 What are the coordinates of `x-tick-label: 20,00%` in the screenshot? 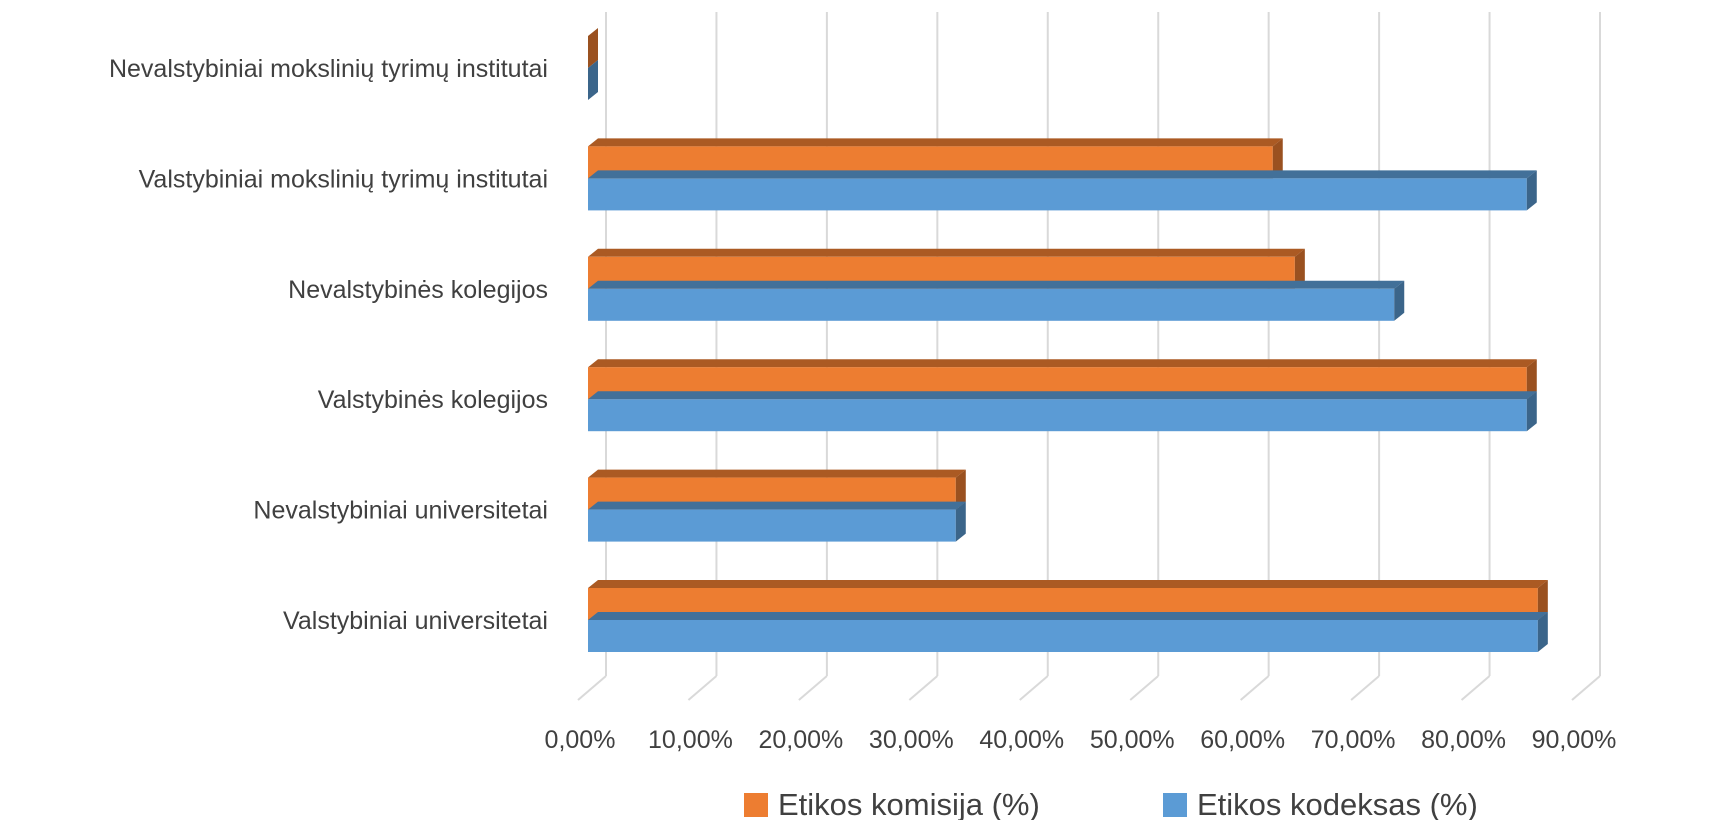 It's located at (800, 740).